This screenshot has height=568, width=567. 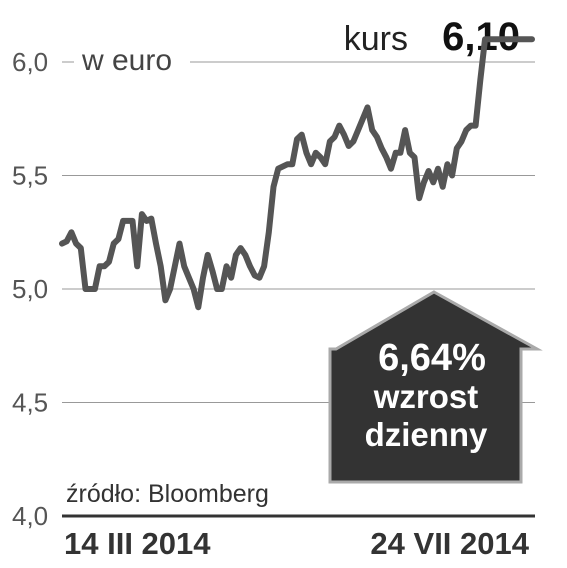 I want to click on source-label: źródło: Bloomberg, so click(x=167, y=494).